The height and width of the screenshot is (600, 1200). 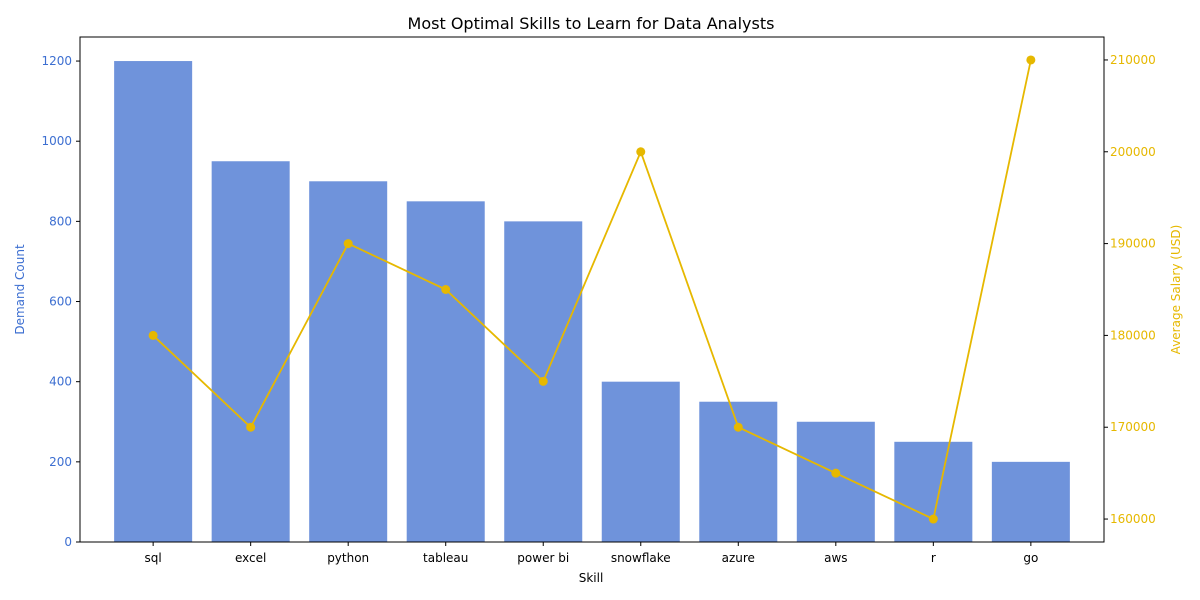 What do you see at coordinates (60, 462) in the screenshot?
I see `y-left-tick-label: 200` at bounding box center [60, 462].